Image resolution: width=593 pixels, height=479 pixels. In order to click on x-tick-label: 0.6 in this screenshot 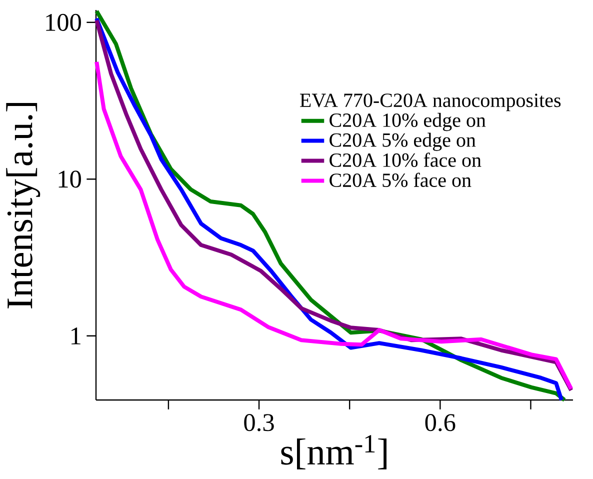, I will do `click(440, 423)`.